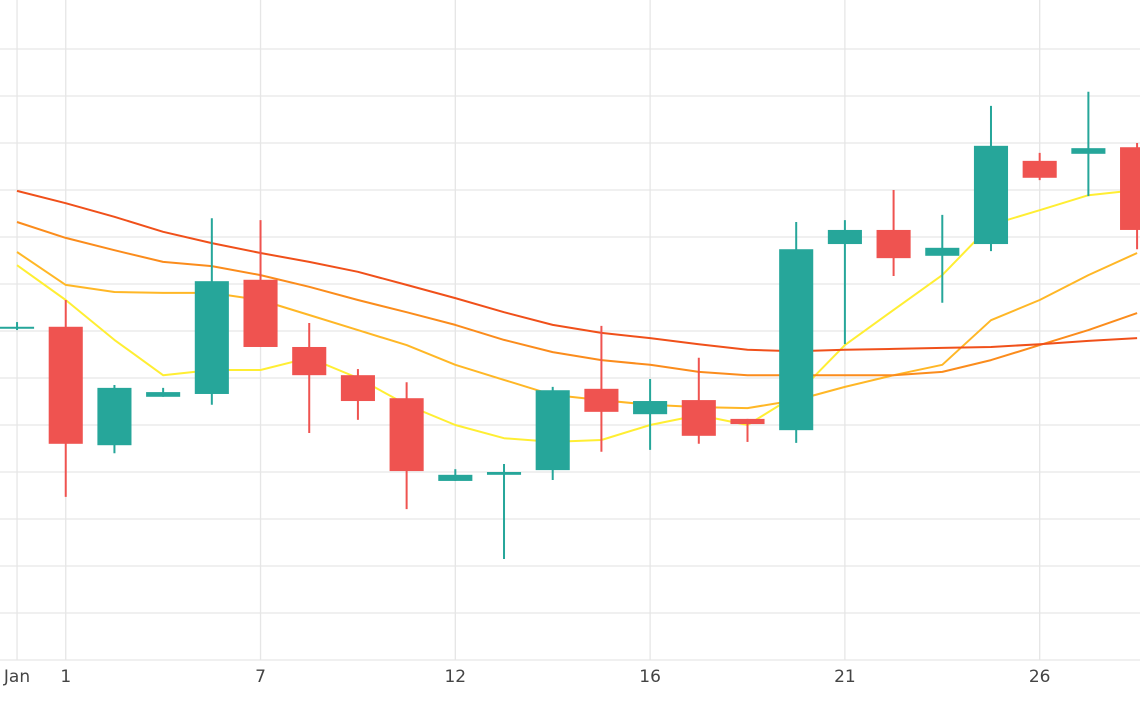  I want to click on x-tick-label: 7, so click(260, 677).